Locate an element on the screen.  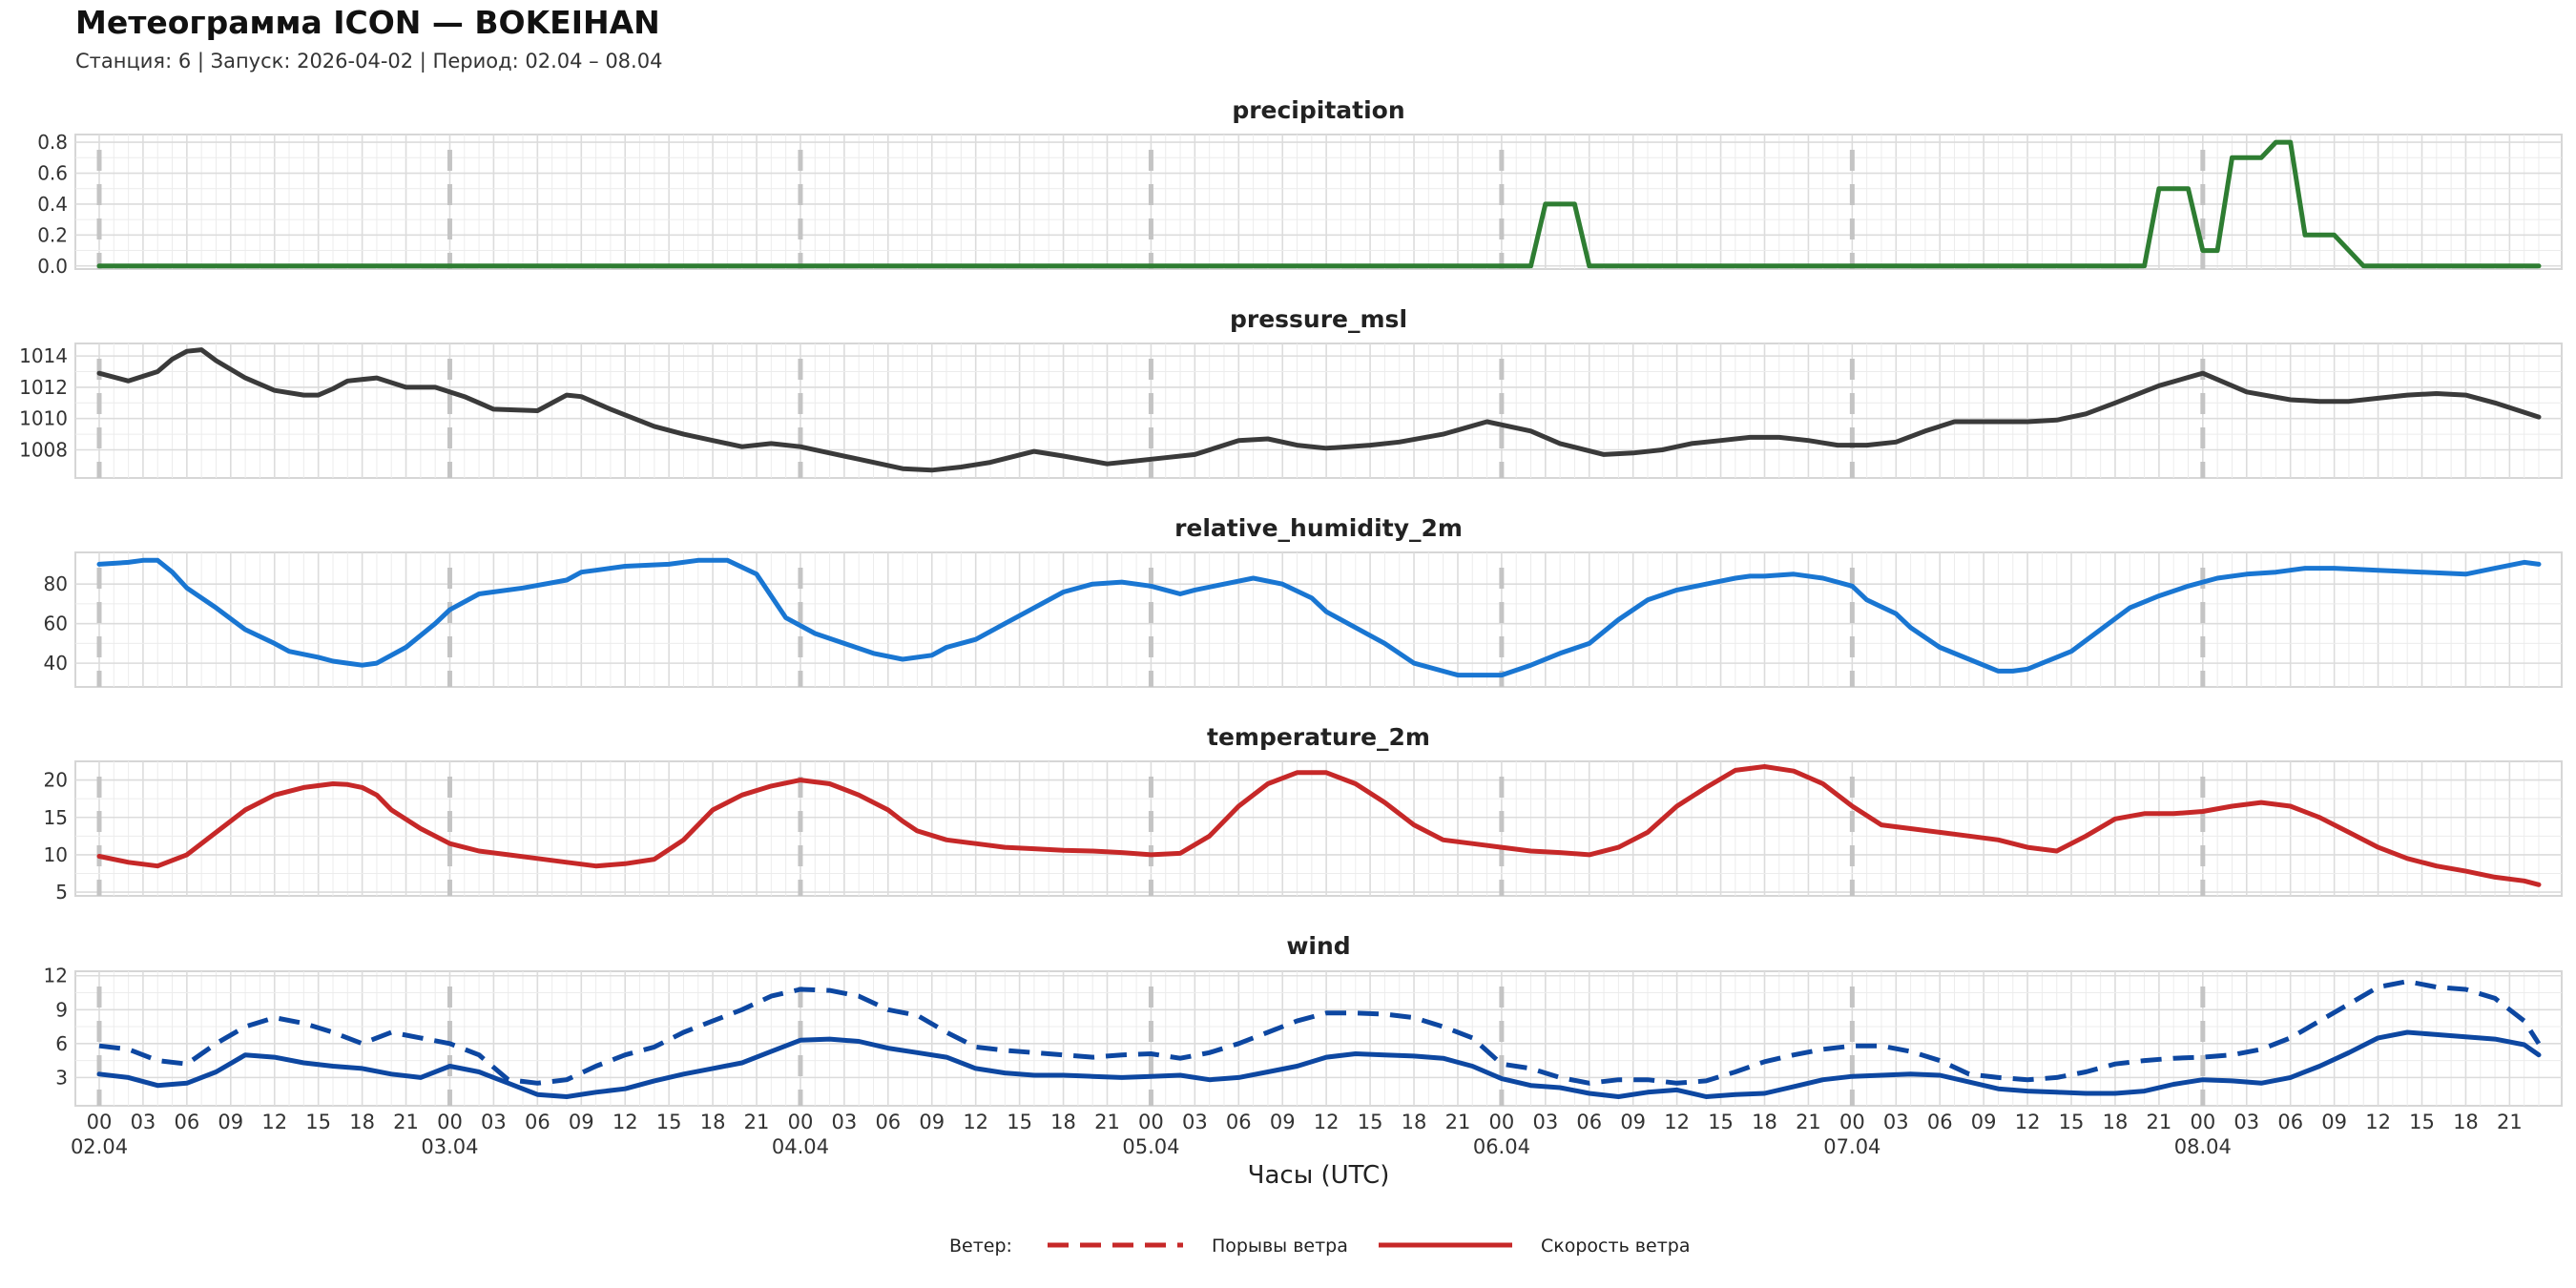
y-tick-label: 10 is located at coordinates (56, 854).